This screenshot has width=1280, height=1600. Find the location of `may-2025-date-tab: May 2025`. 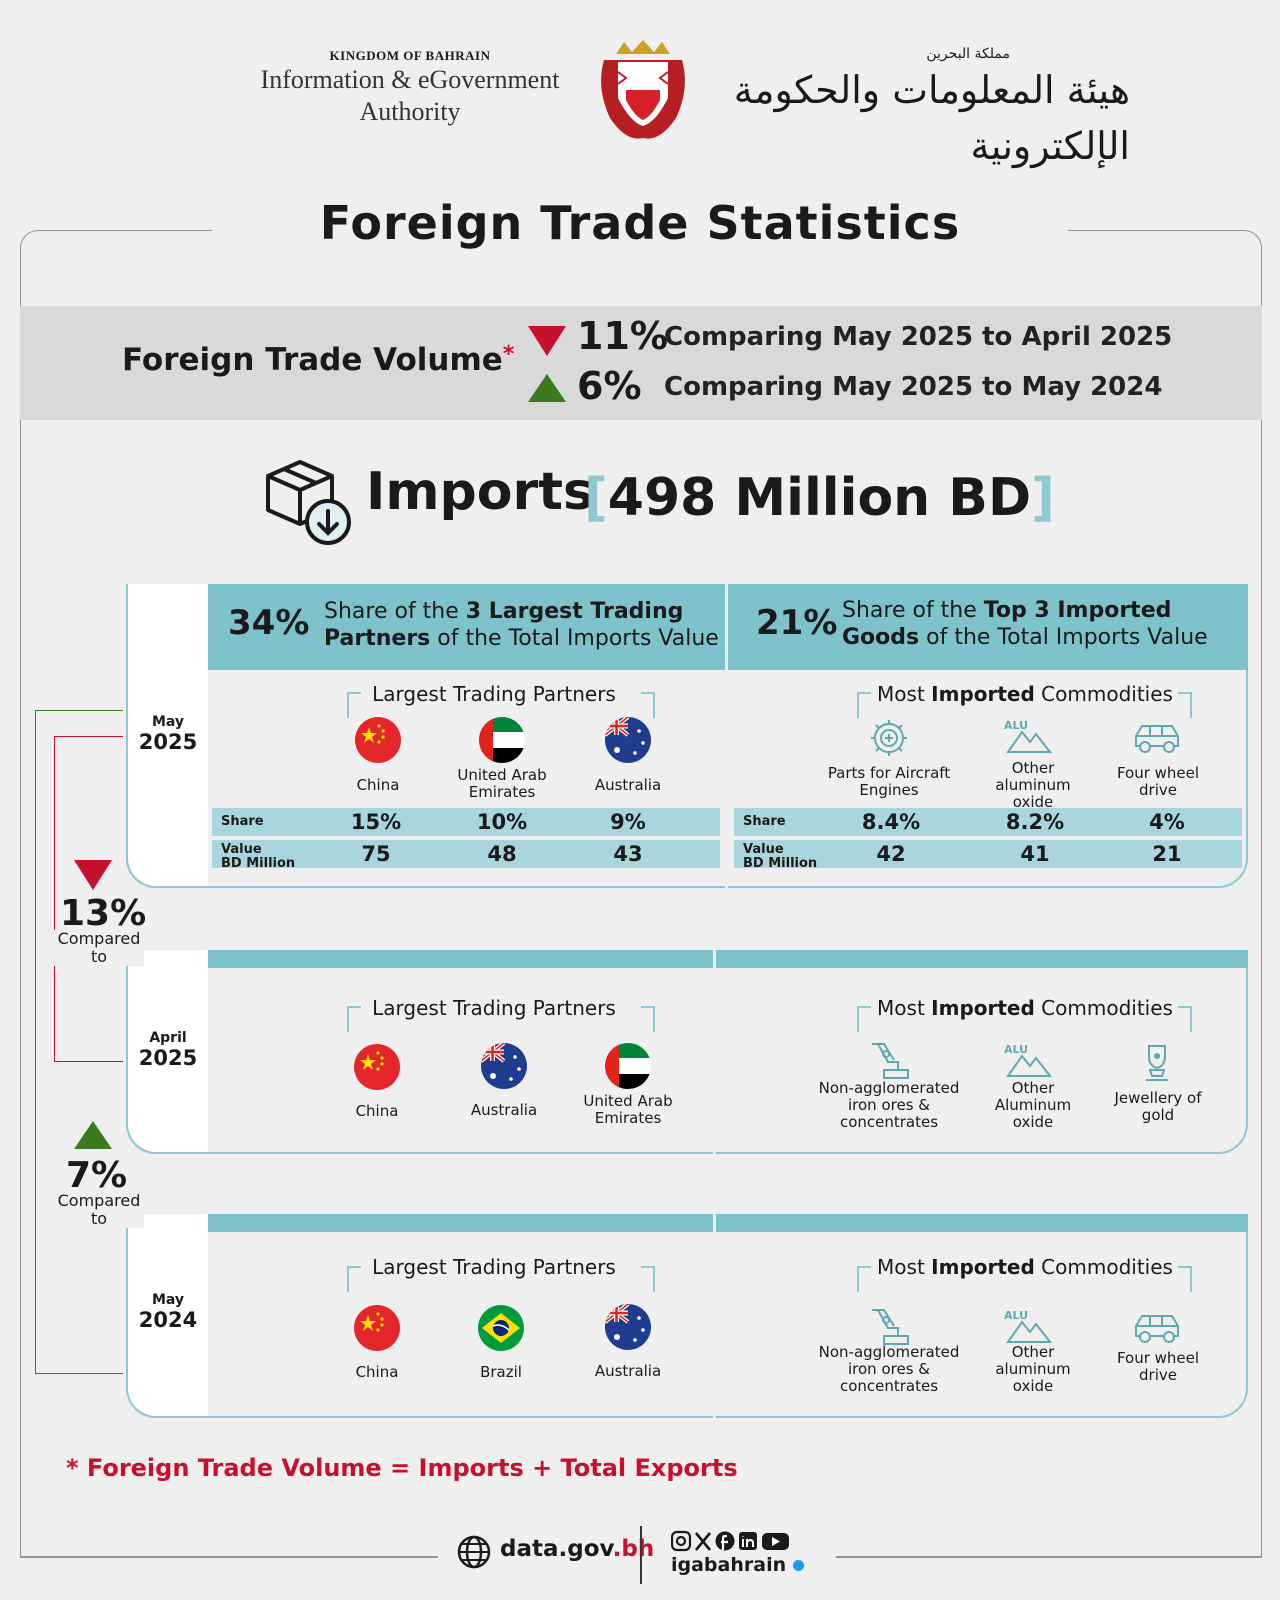

may-2025-date-tab: May 2025 is located at coordinates (167, 736).